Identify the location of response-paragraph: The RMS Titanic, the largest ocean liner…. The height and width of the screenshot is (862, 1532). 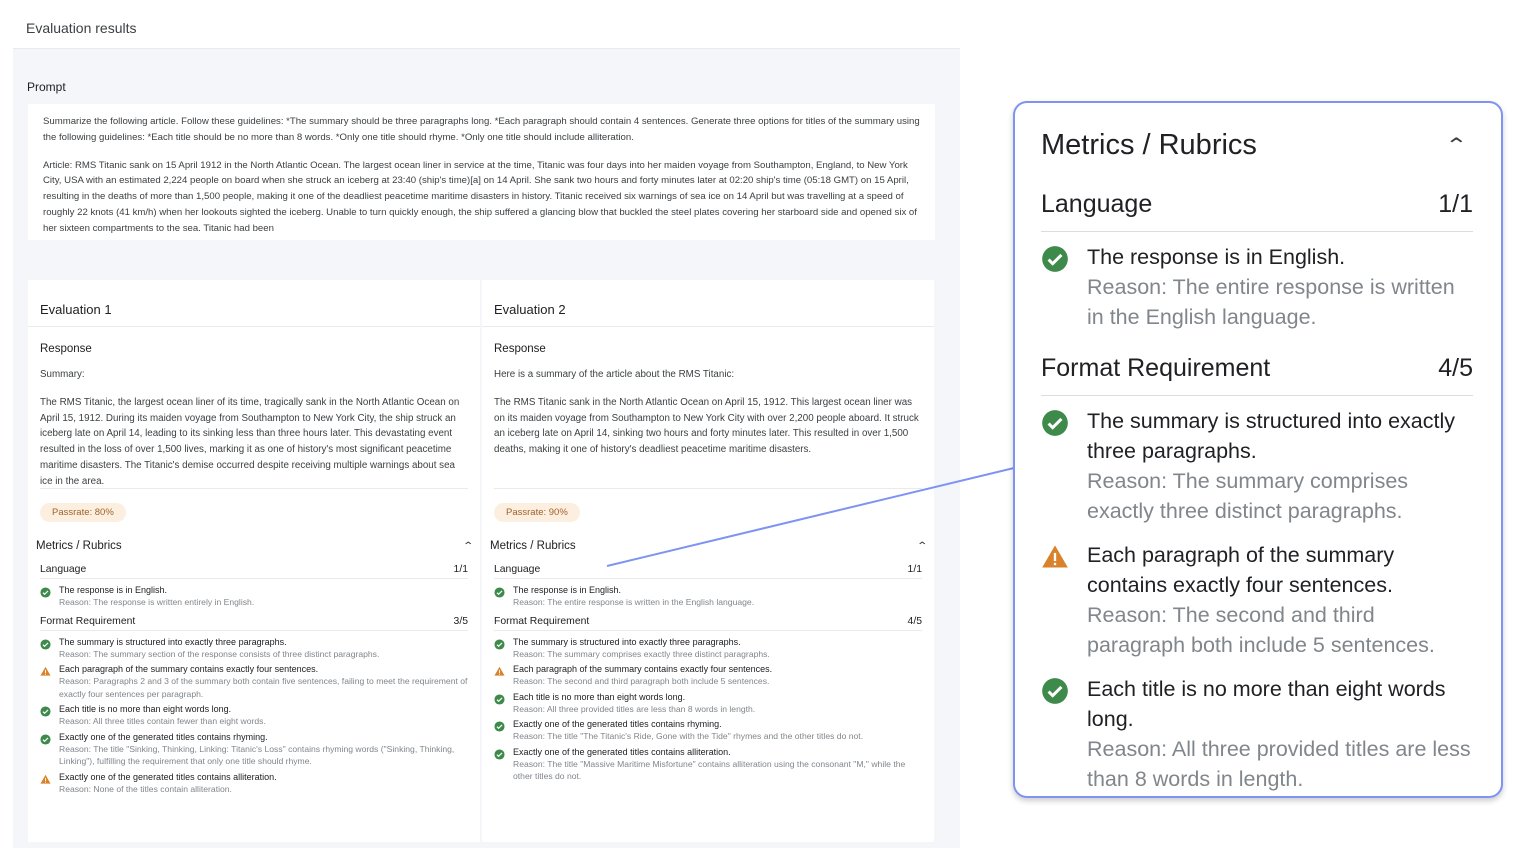
(250, 441).